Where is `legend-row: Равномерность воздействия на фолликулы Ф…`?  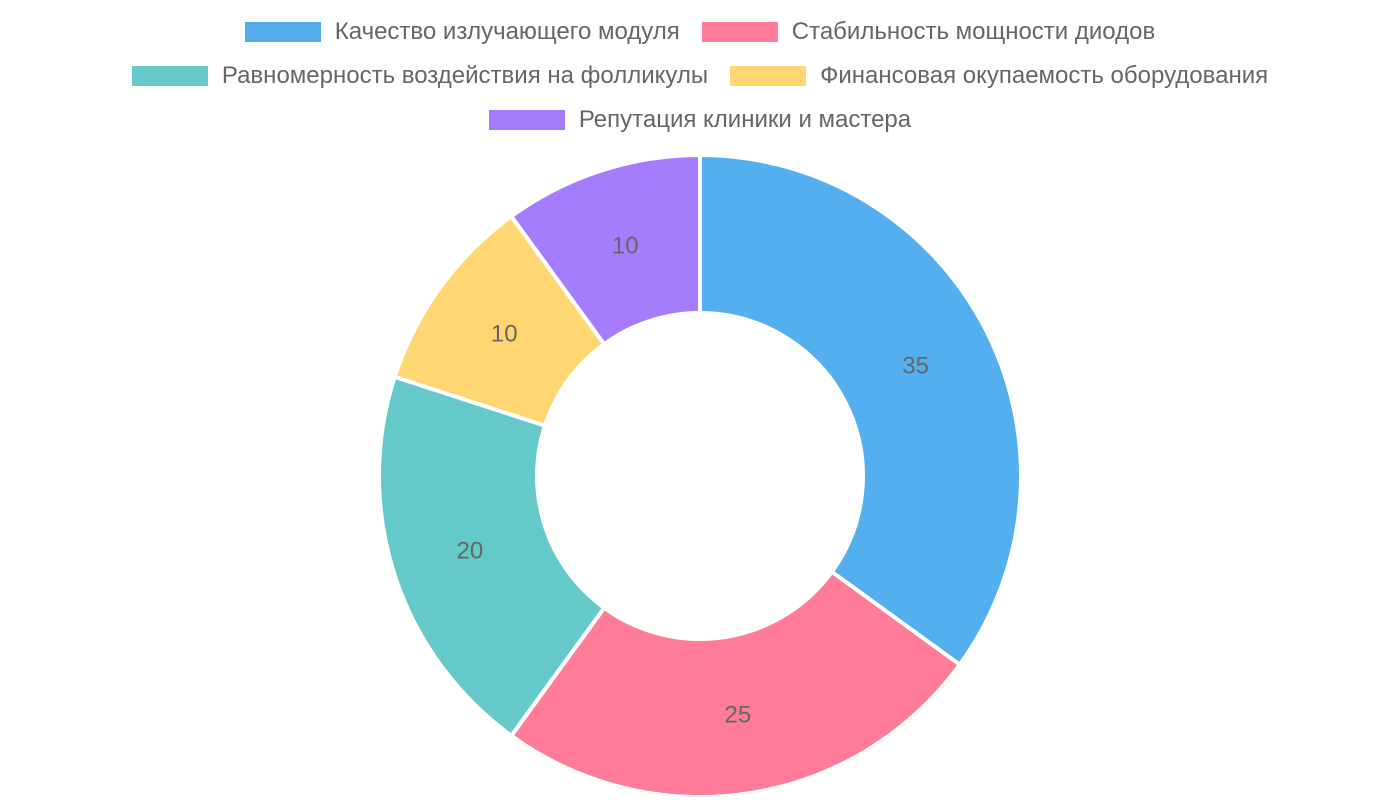 legend-row: Равномерность воздействия на фолликулы Ф… is located at coordinates (700, 76).